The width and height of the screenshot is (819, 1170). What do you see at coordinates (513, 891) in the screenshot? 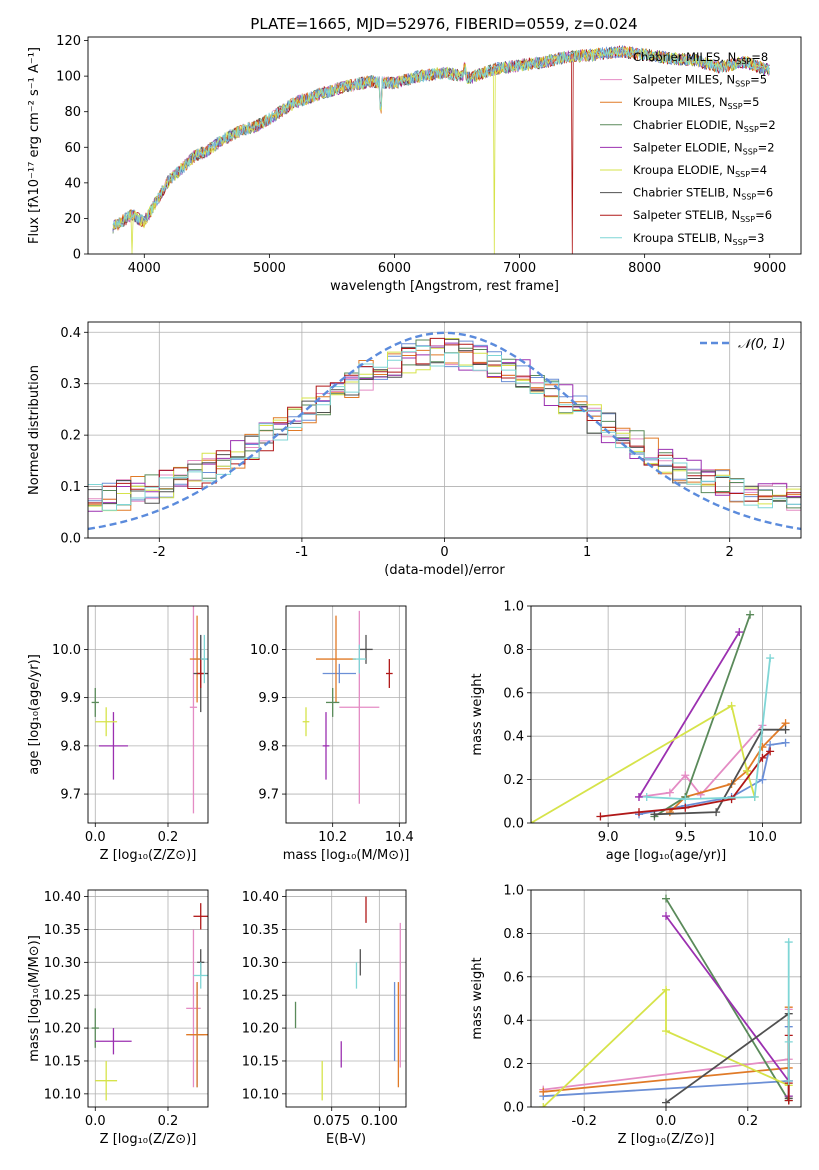
I see `y-tick-label: 1.0` at bounding box center [513, 891].